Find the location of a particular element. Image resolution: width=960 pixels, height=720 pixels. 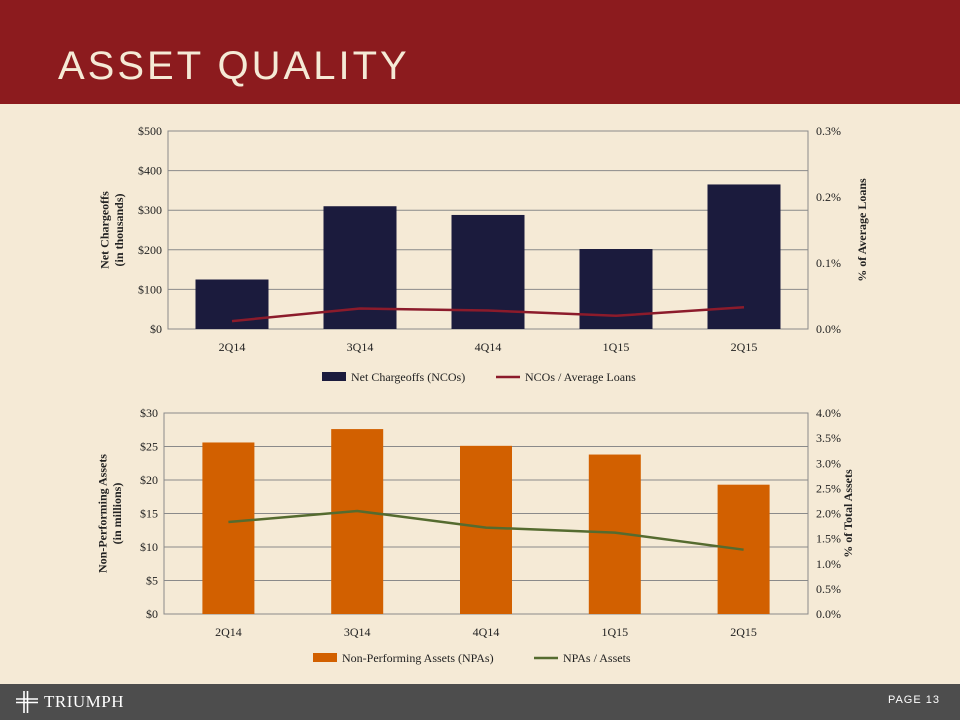

chart2-y2-tick-label: 3.5% is located at coordinates (828, 438).